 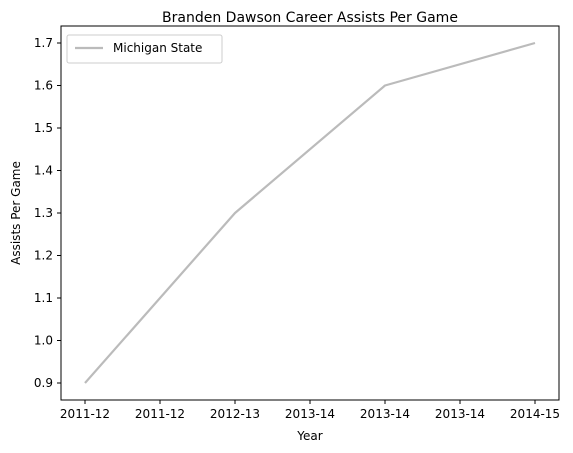 I want to click on x-tick-label: 2014-15, so click(x=535, y=414).